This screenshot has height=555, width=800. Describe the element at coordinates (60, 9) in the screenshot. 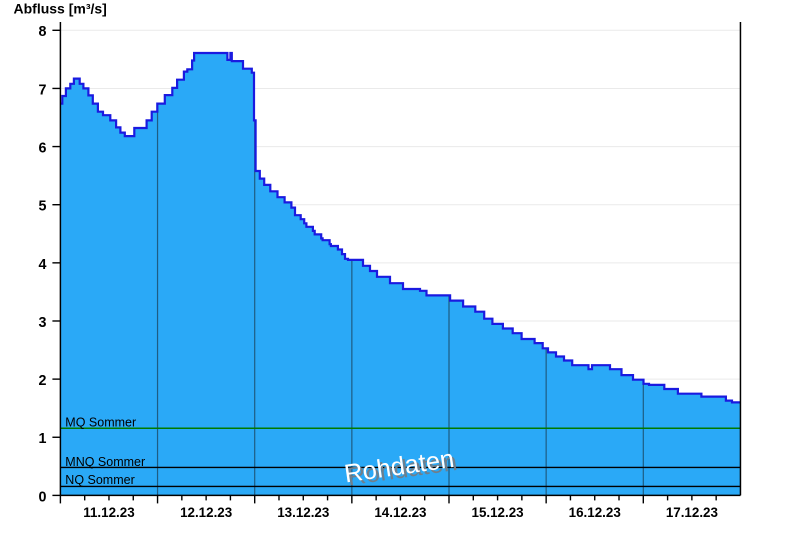

I see `svg-text: Abfluss [m³/s]` at that location.